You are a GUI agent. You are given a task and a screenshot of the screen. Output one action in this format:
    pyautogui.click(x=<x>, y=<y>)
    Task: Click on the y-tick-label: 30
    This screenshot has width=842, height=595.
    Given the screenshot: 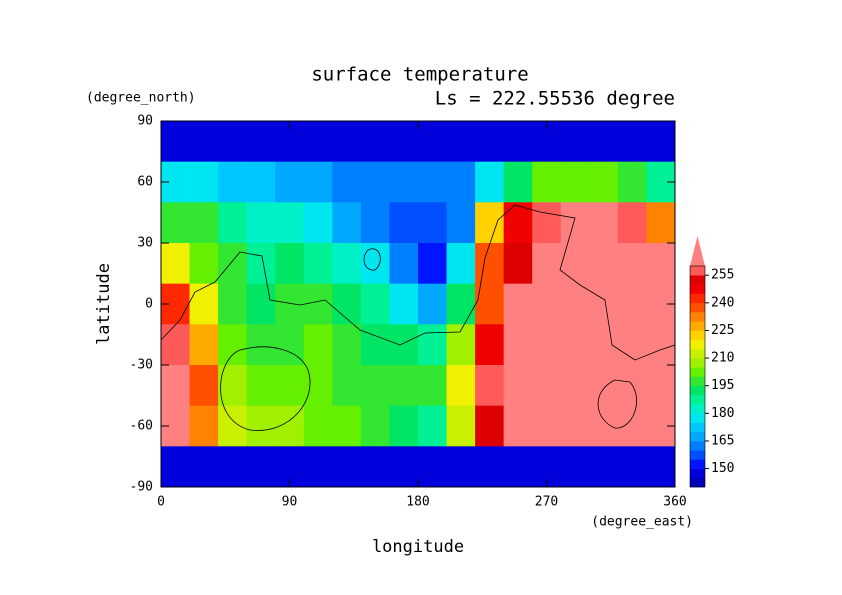 What is the action you would take?
    pyautogui.click(x=145, y=243)
    